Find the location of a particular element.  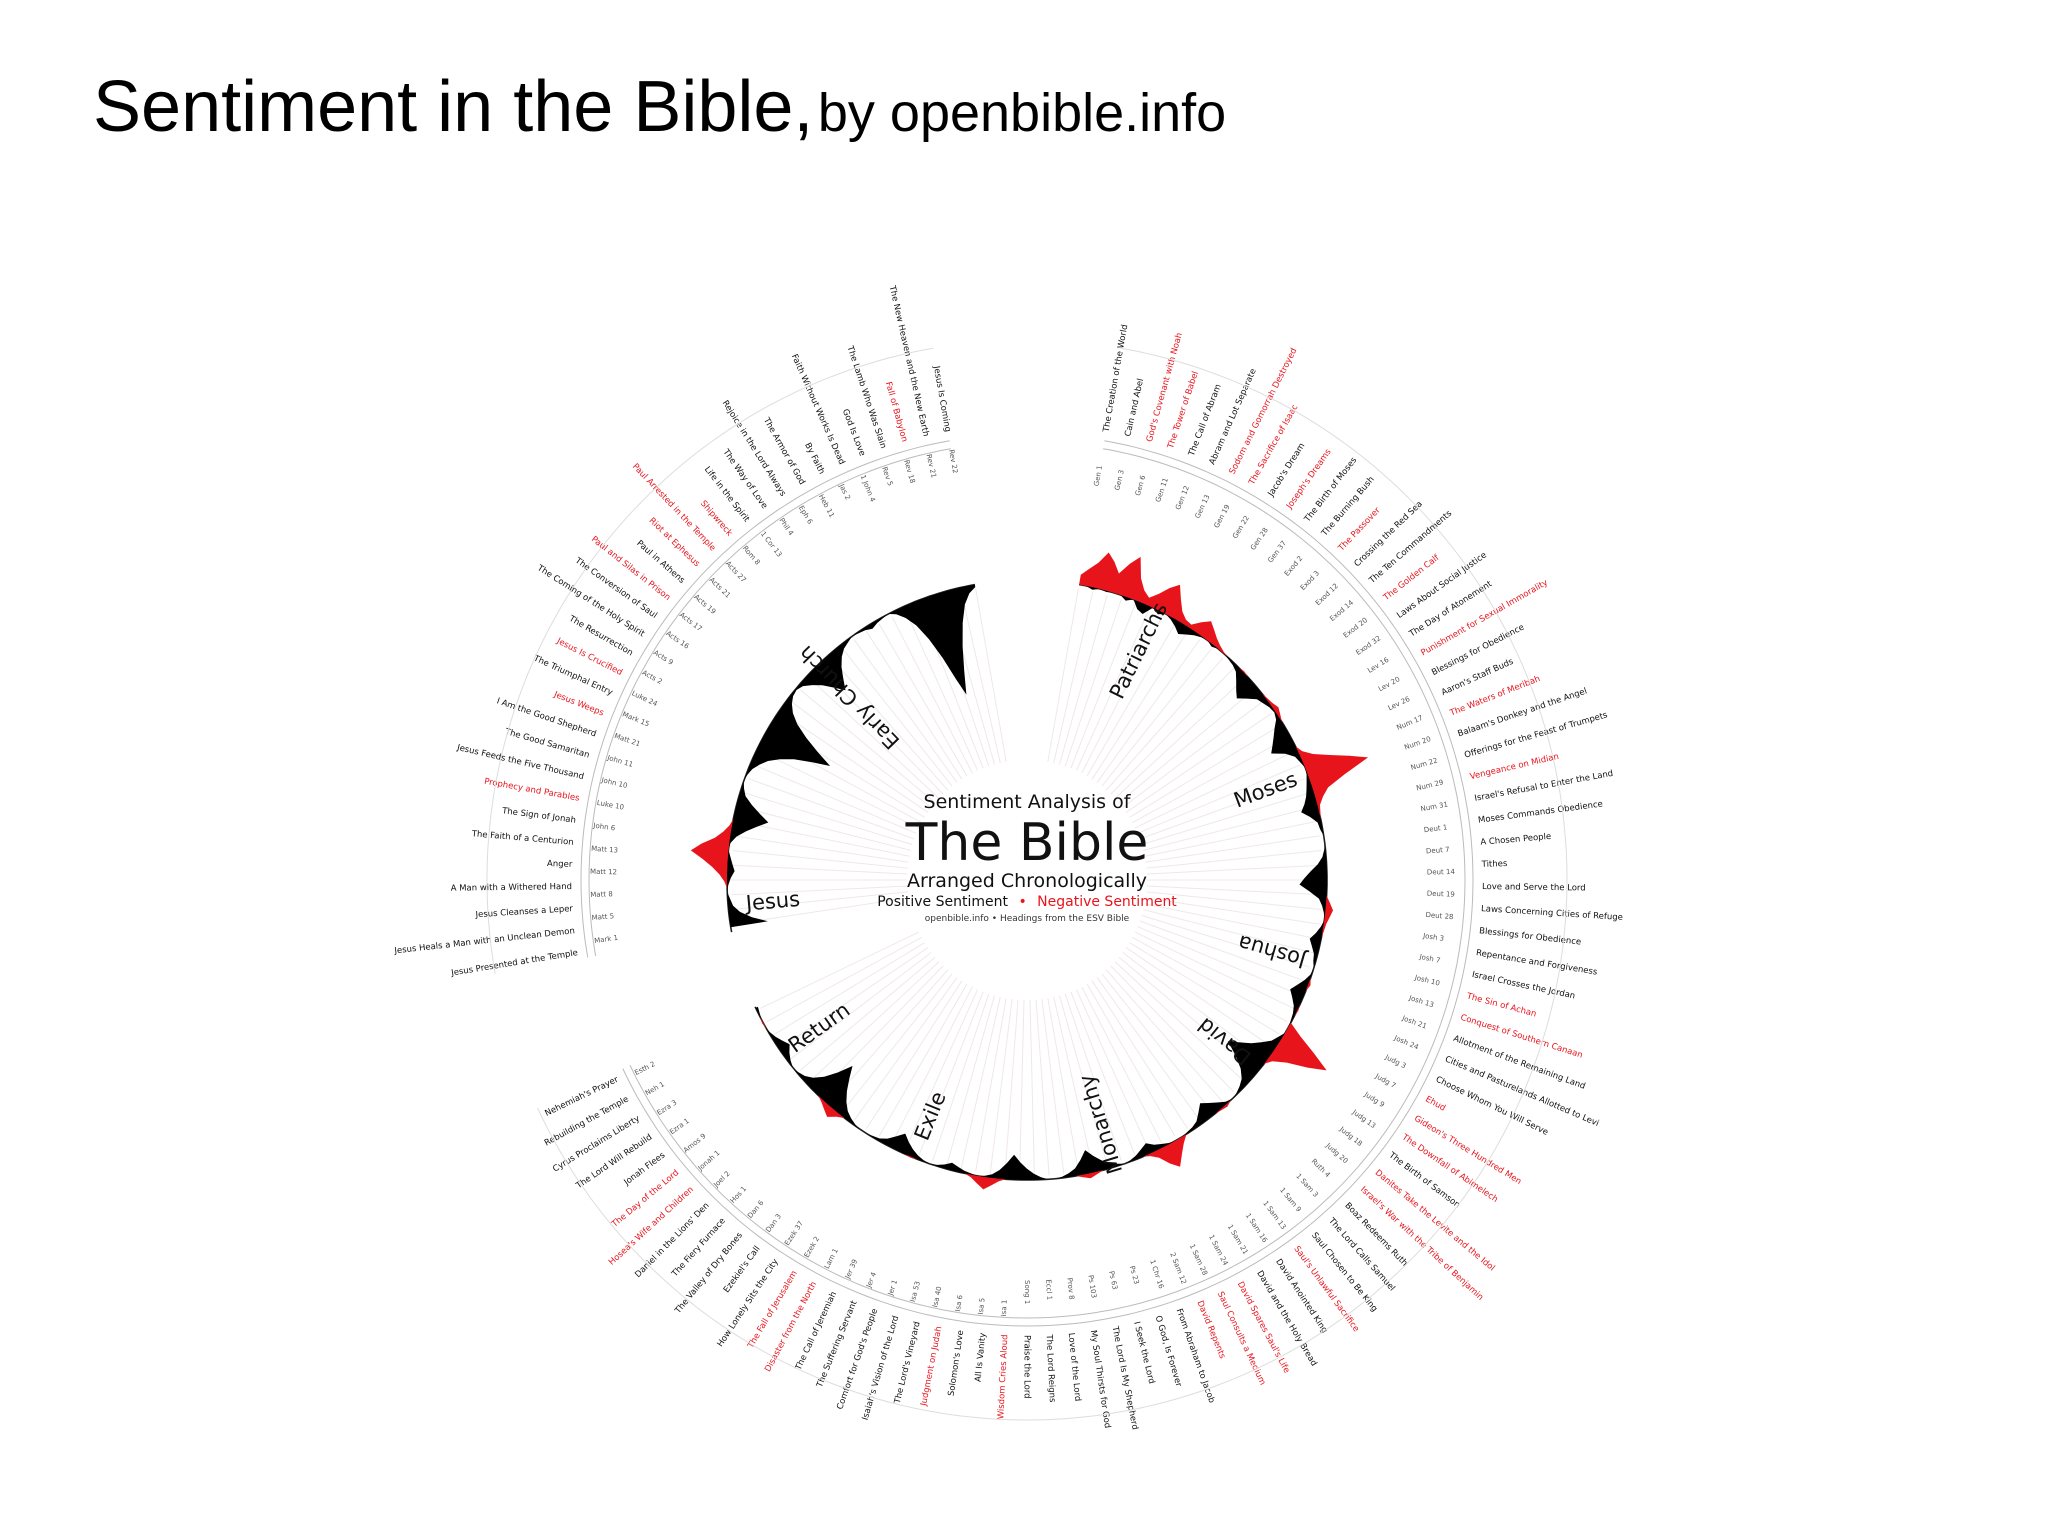

chapter-code: 1 Sam 13 is located at coordinates (1274, 1215).